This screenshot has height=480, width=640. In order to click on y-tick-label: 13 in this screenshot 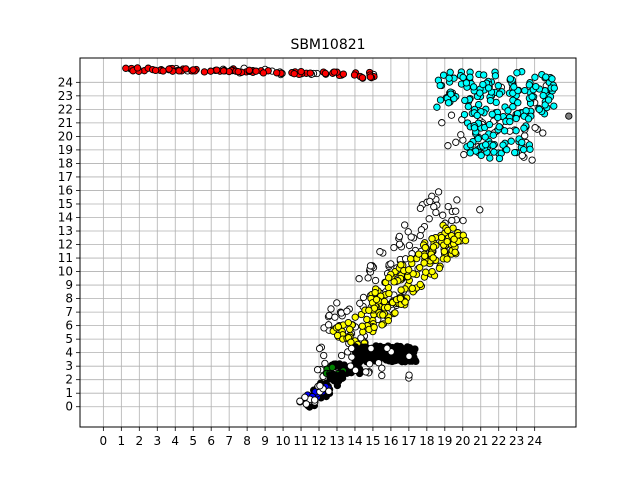, I will do `click(65, 231)`.